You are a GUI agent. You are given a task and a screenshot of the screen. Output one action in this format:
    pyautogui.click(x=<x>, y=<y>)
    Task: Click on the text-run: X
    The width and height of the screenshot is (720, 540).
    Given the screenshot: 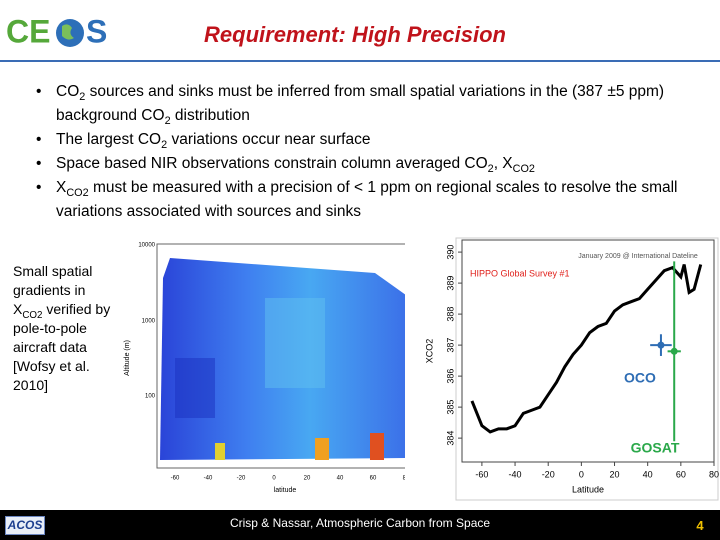 What is the action you would take?
    pyautogui.click(x=61, y=187)
    